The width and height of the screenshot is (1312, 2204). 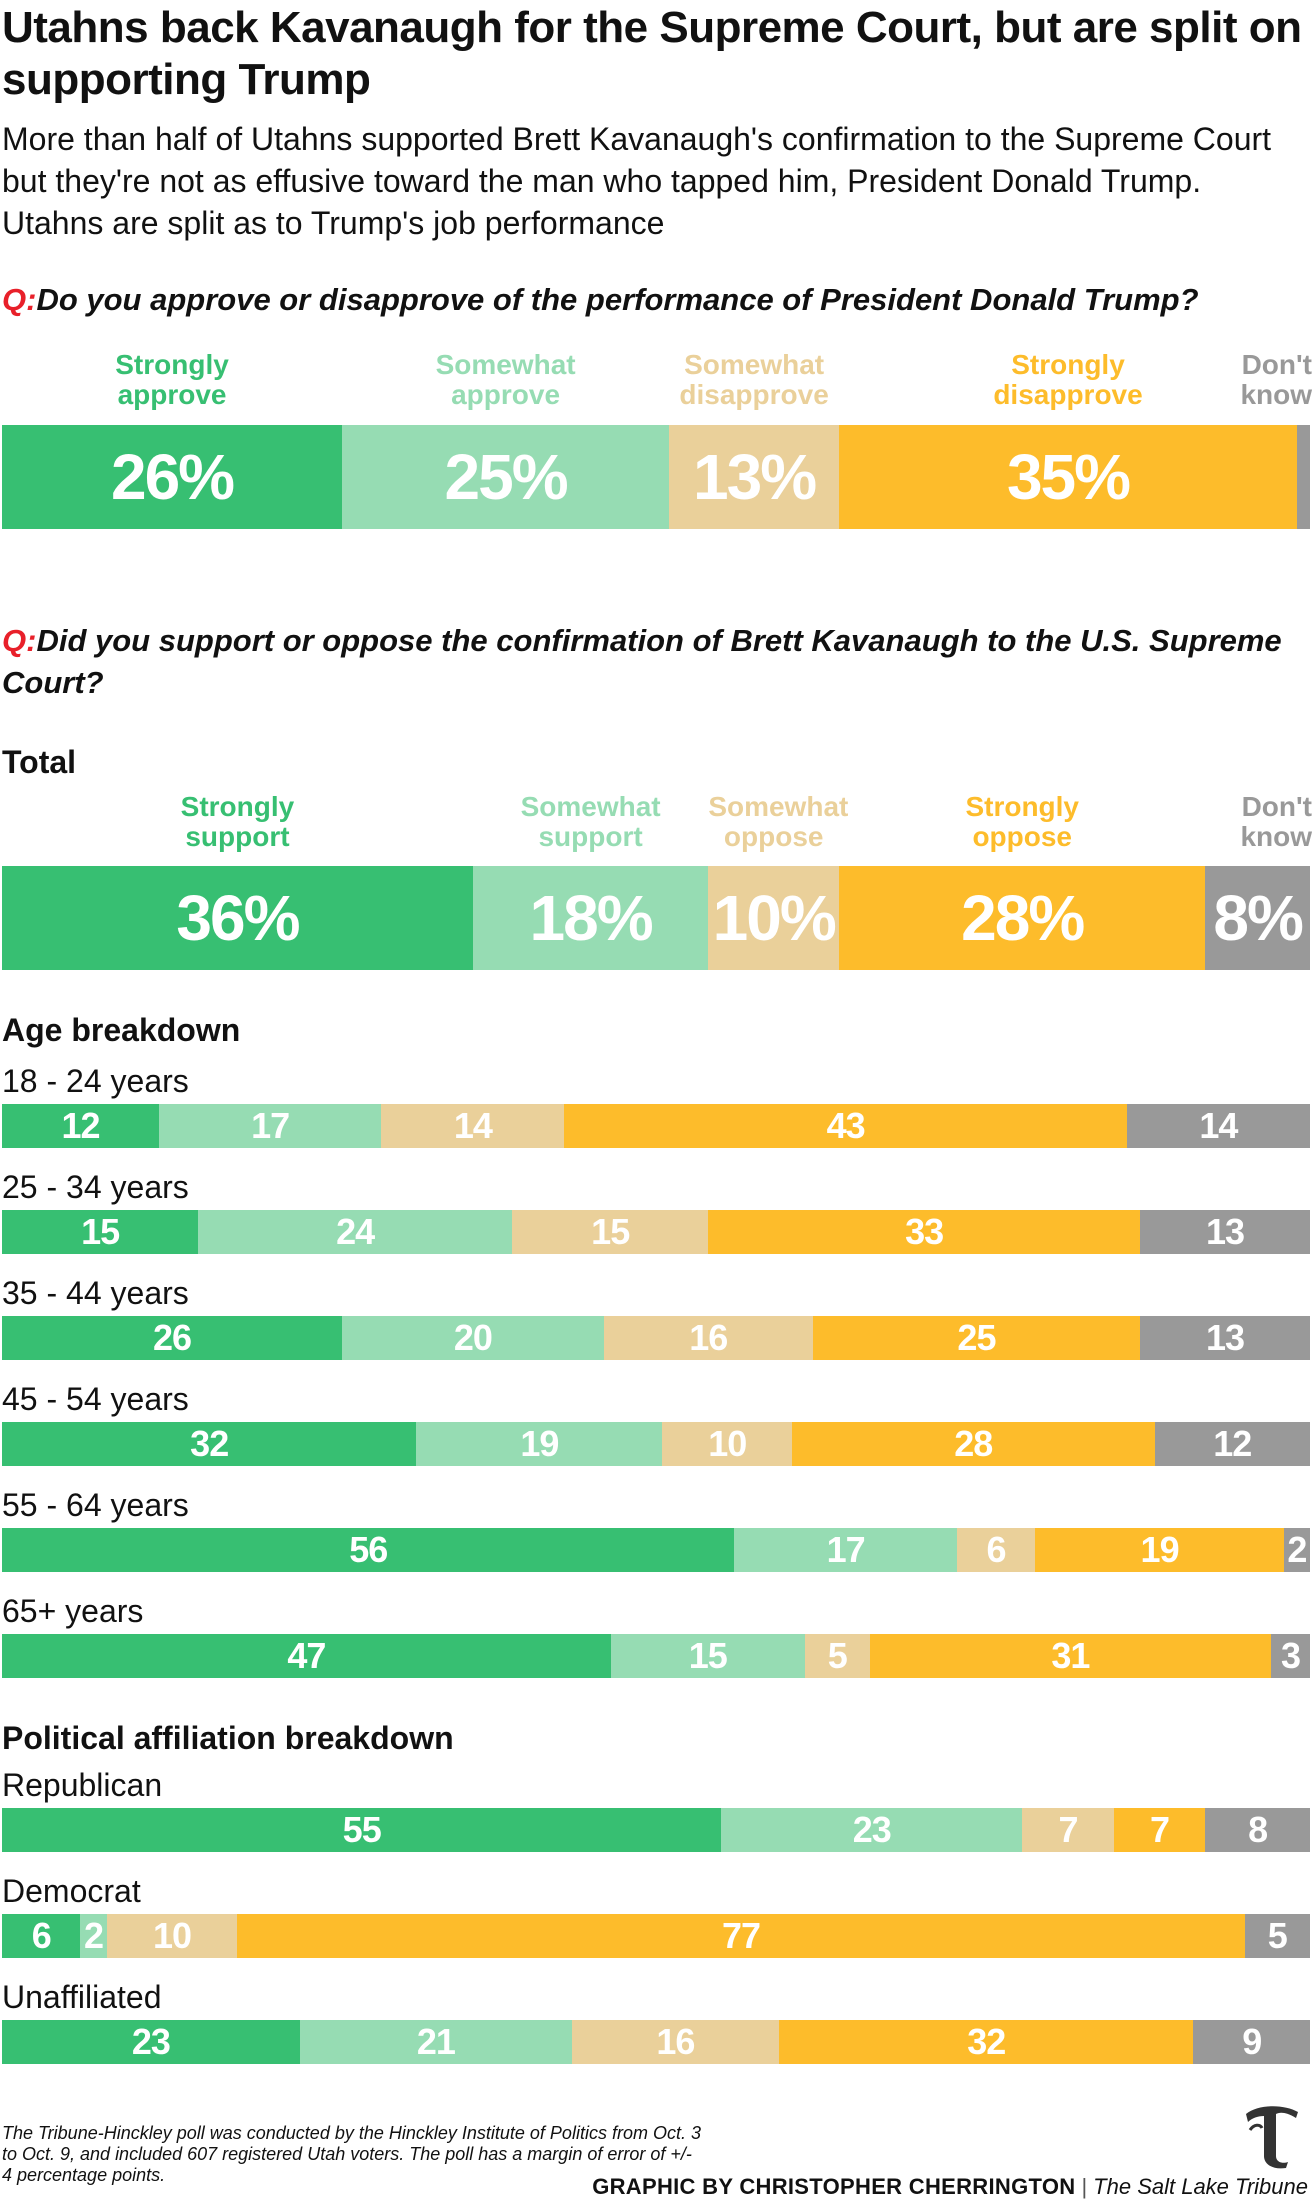 What do you see at coordinates (973, 1444) in the screenshot?
I see `bar-segment-strong-oppose: 28` at bounding box center [973, 1444].